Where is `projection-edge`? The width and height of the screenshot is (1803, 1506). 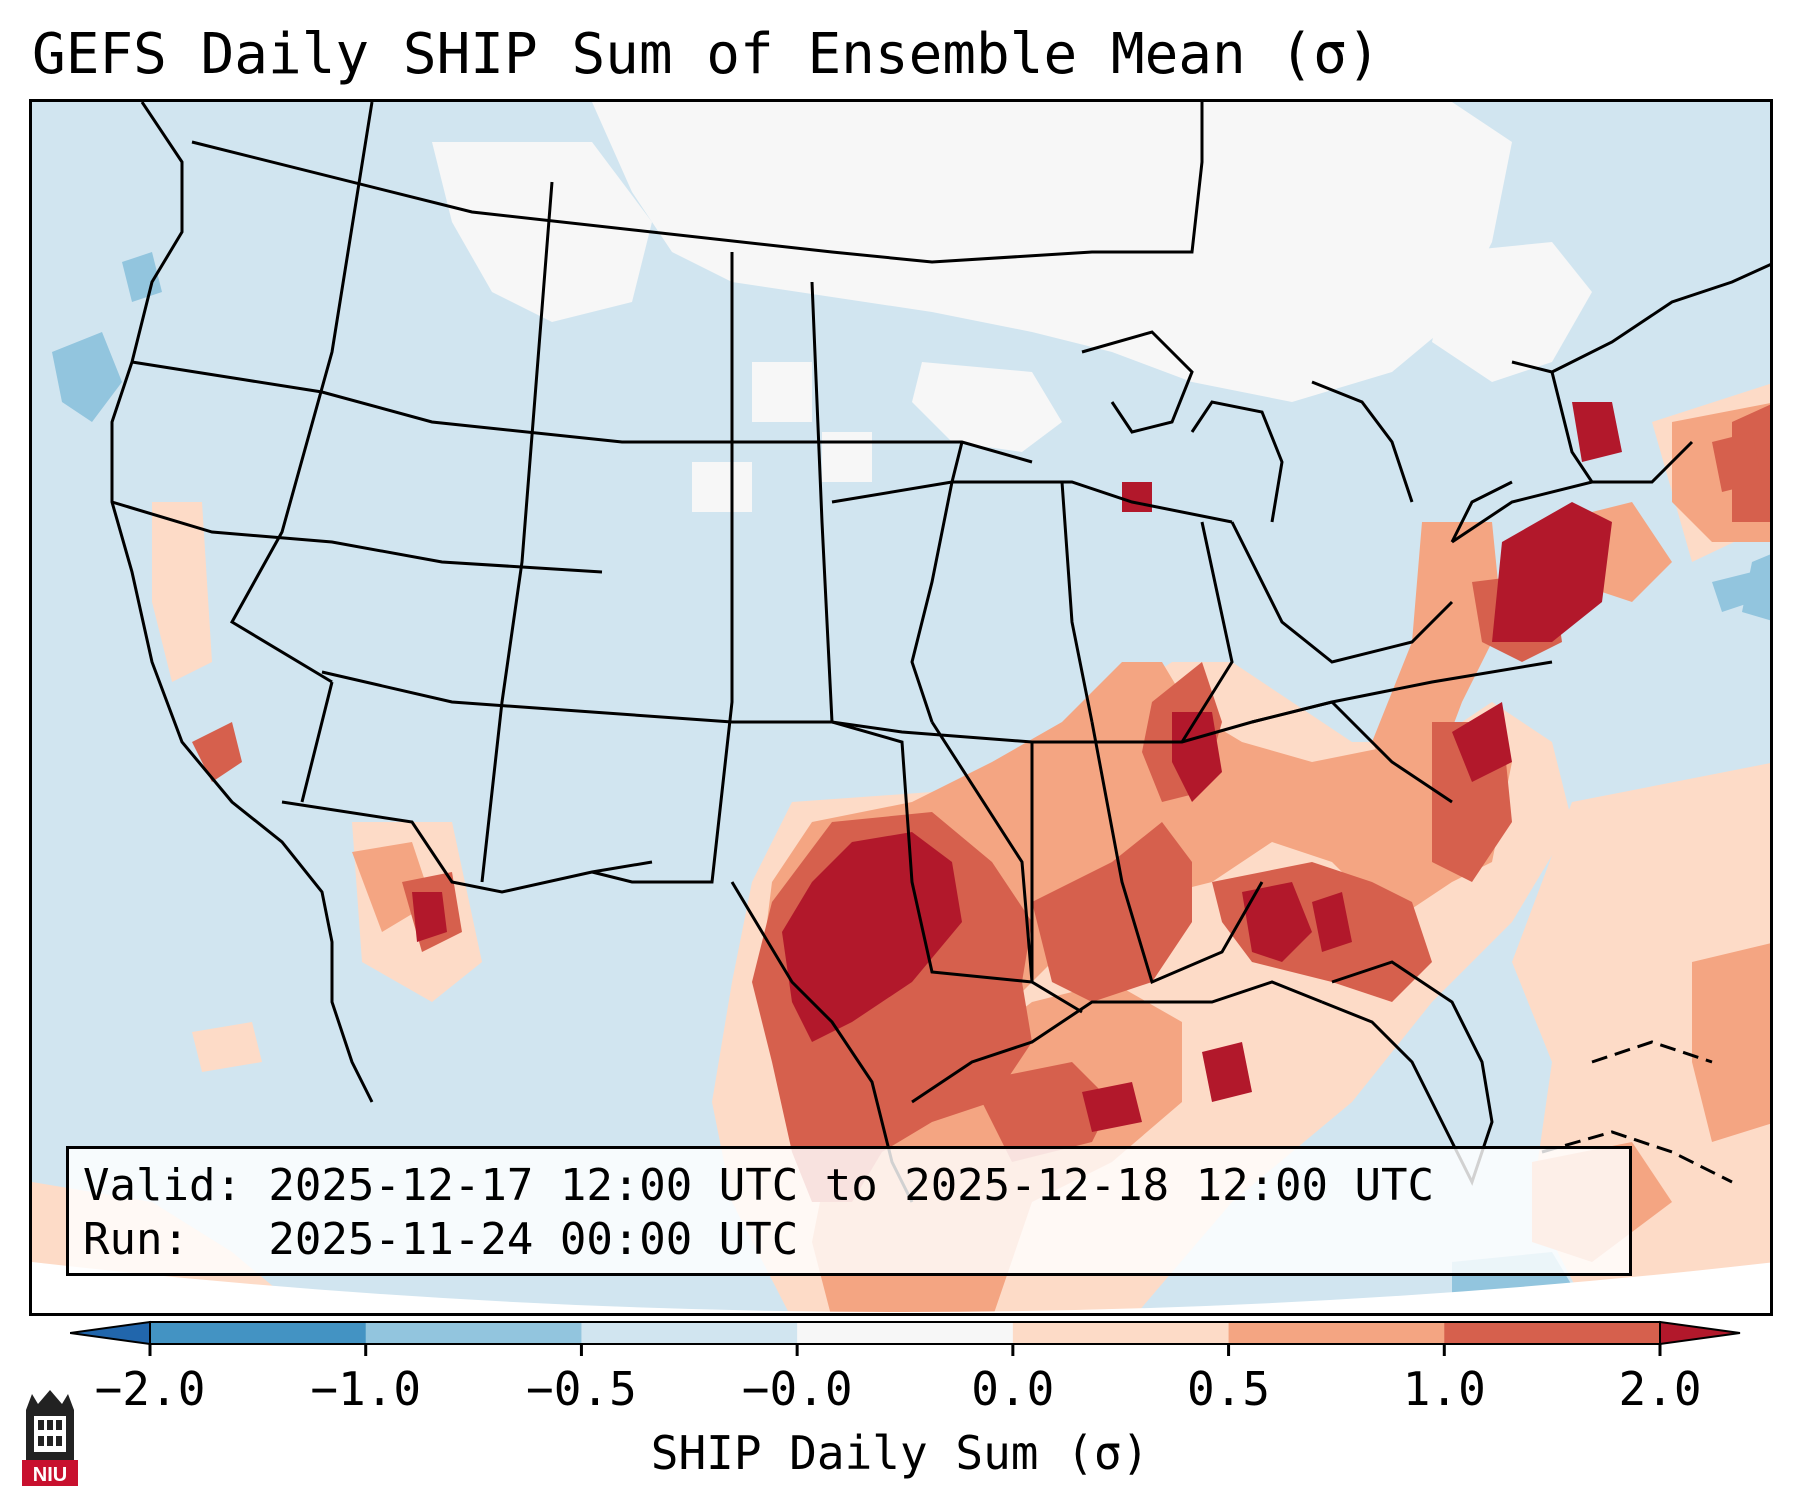 projection-edge is located at coordinates (901, 1287).